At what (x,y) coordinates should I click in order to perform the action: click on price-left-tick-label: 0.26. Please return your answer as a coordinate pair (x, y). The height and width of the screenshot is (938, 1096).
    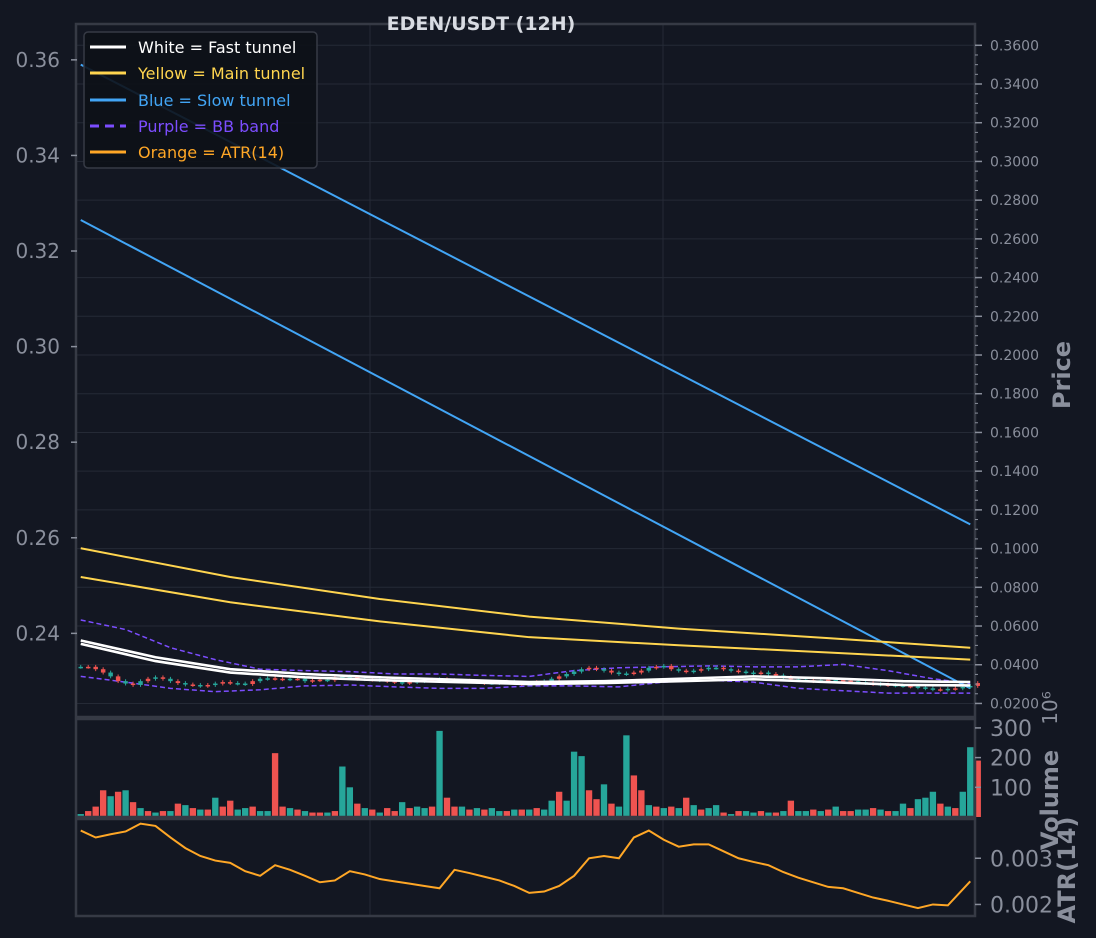
    Looking at the image, I should click on (37, 538).